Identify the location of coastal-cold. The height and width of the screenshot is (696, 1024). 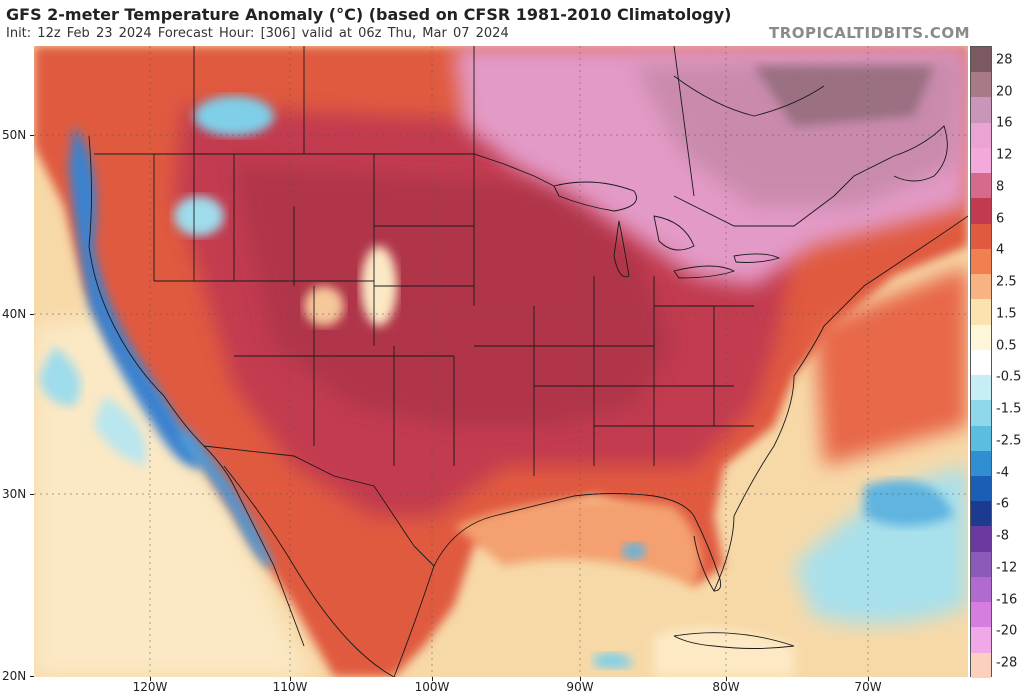
(136, 297).